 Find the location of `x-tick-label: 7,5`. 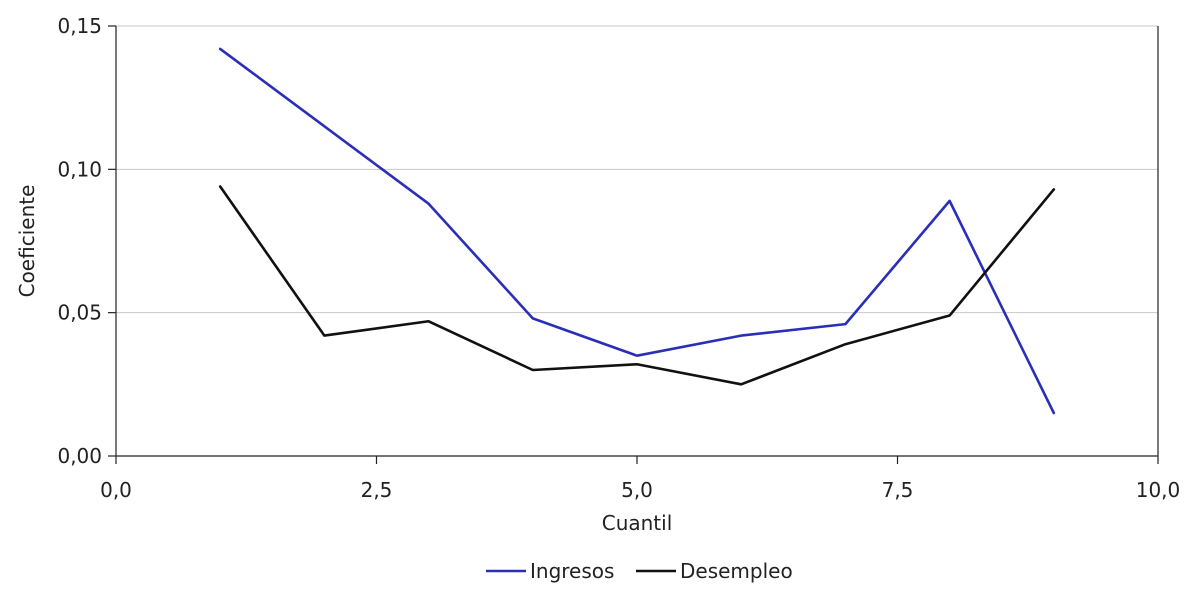

x-tick-label: 7,5 is located at coordinates (898, 490).